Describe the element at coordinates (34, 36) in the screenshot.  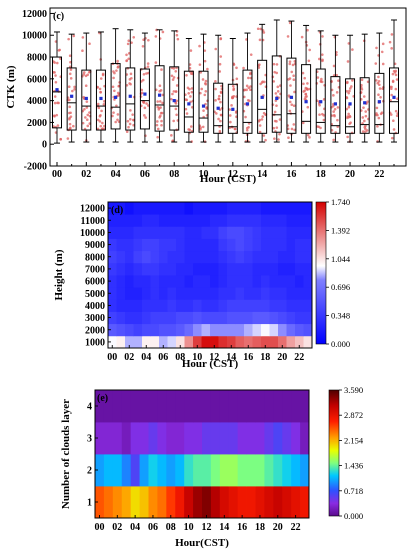
I see `panel-c-y-tick-label: 10000` at that location.